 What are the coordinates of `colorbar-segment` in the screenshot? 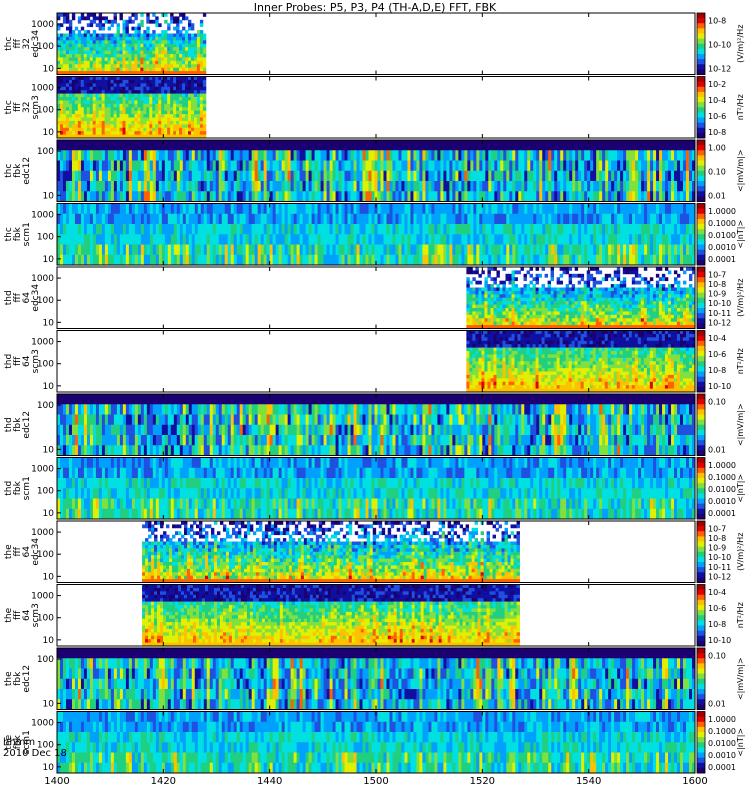 It's located at (701, 79).